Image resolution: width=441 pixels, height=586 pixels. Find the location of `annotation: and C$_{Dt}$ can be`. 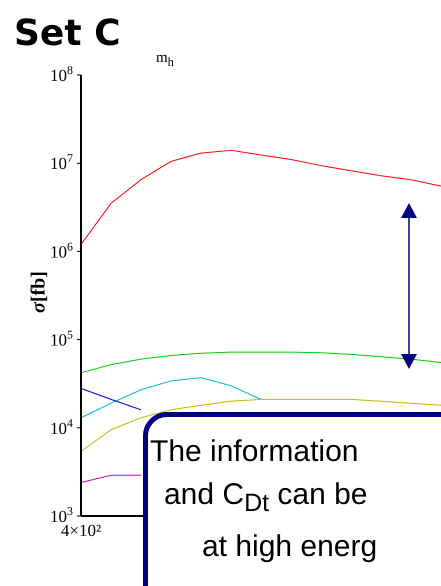

annotation: and C$_{Dt}$ can be is located at coordinates (265, 498).